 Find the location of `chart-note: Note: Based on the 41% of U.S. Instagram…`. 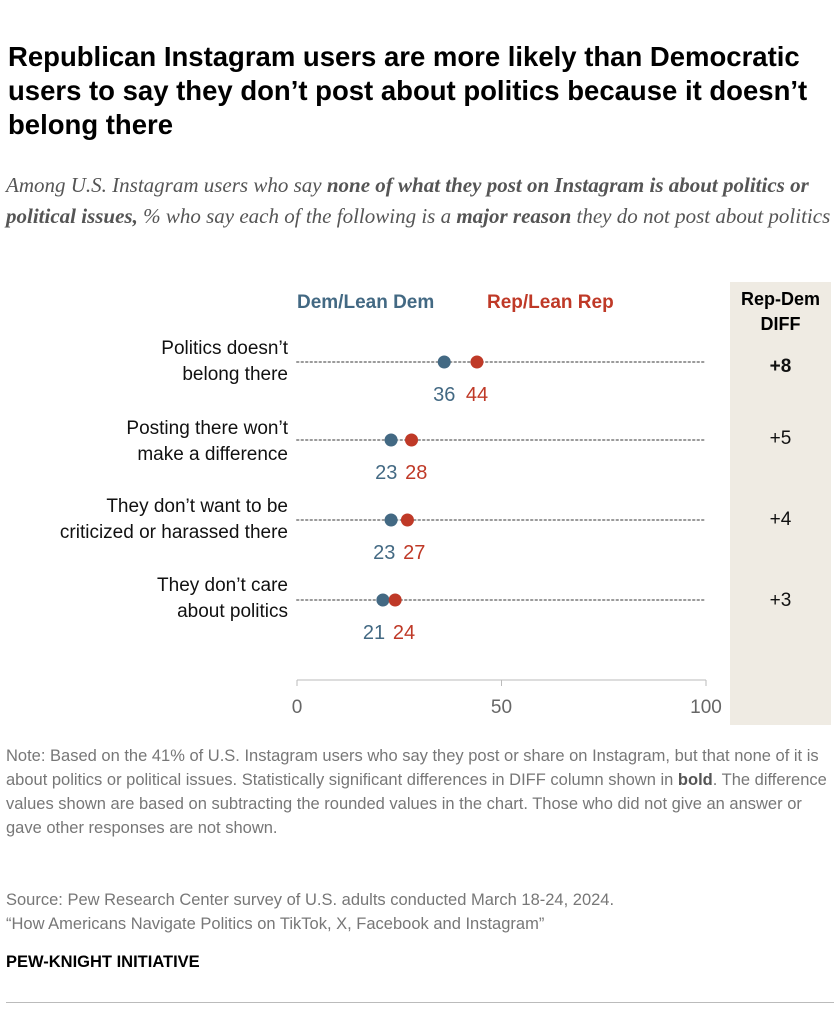

chart-note: Note: Based on the 41% of U.S. Instagram… is located at coordinates (420, 792).